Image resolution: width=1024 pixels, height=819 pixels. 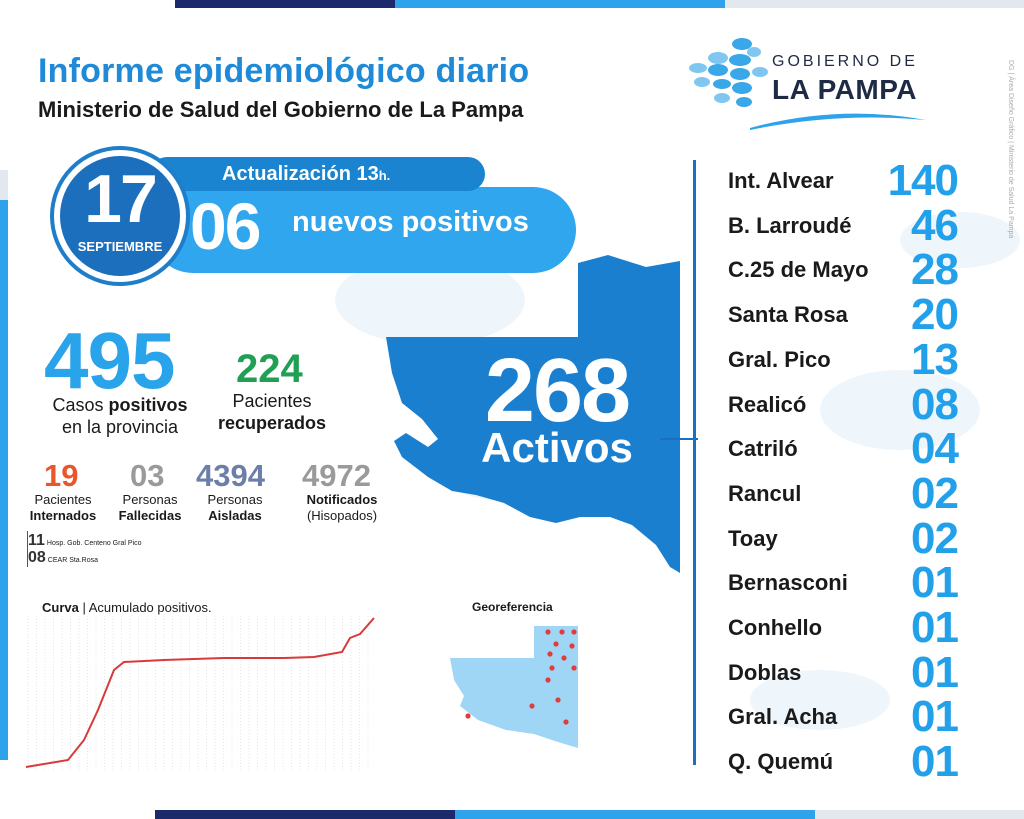 I want to click on date-badge, so click(x=120, y=216).